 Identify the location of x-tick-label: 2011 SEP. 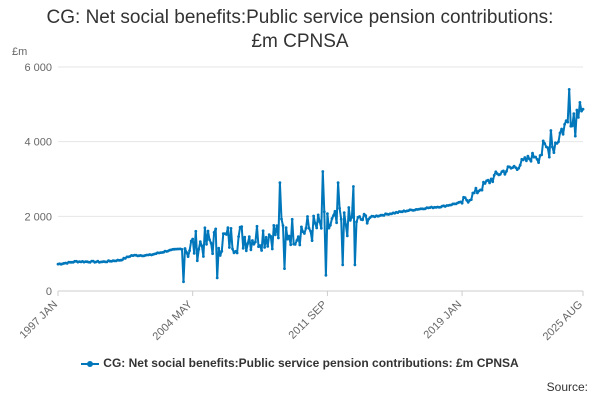
(308, 320).